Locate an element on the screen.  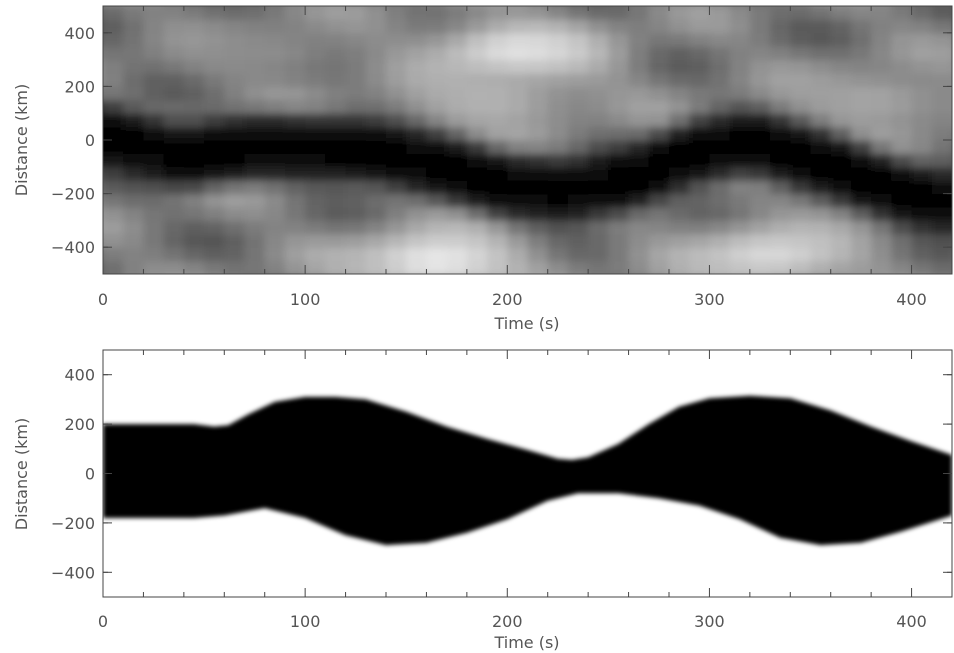
x-tick-labels: 0 100 200 300 400 is located at coordinates (512, 299).